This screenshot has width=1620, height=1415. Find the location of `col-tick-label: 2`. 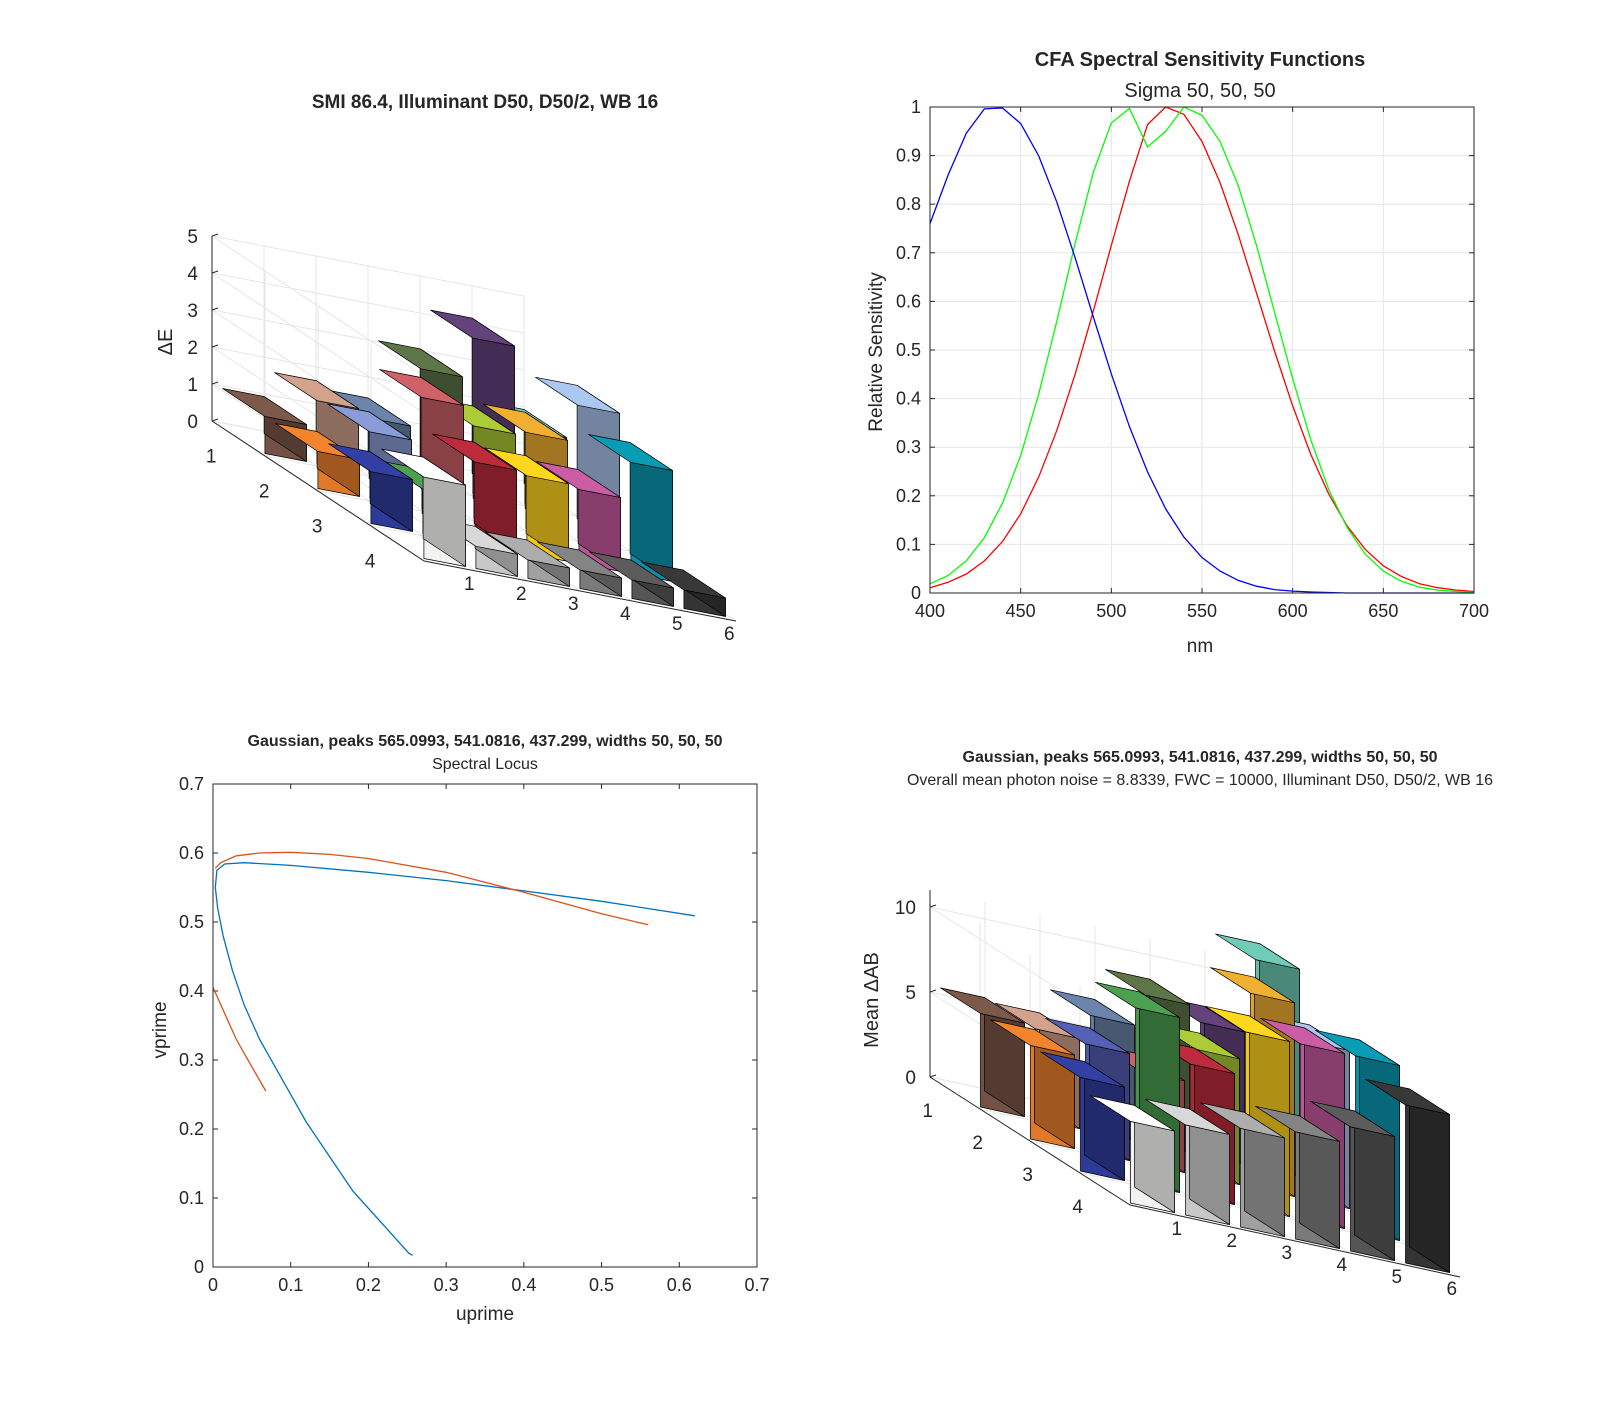

col-tick-label: 2 is located at coordinates (1232, 1241).